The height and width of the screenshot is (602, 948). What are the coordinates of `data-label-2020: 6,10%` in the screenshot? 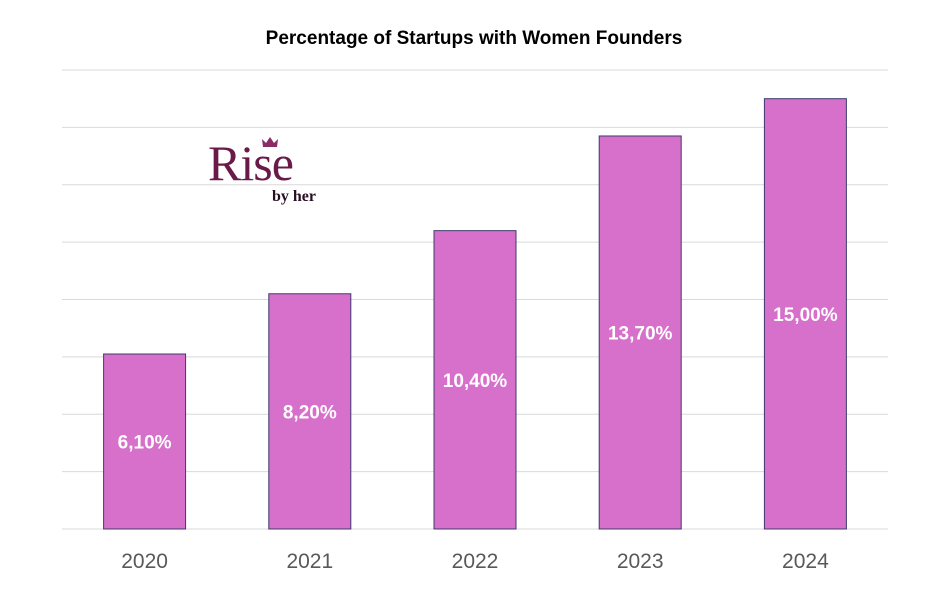 It's located at (145, 443).